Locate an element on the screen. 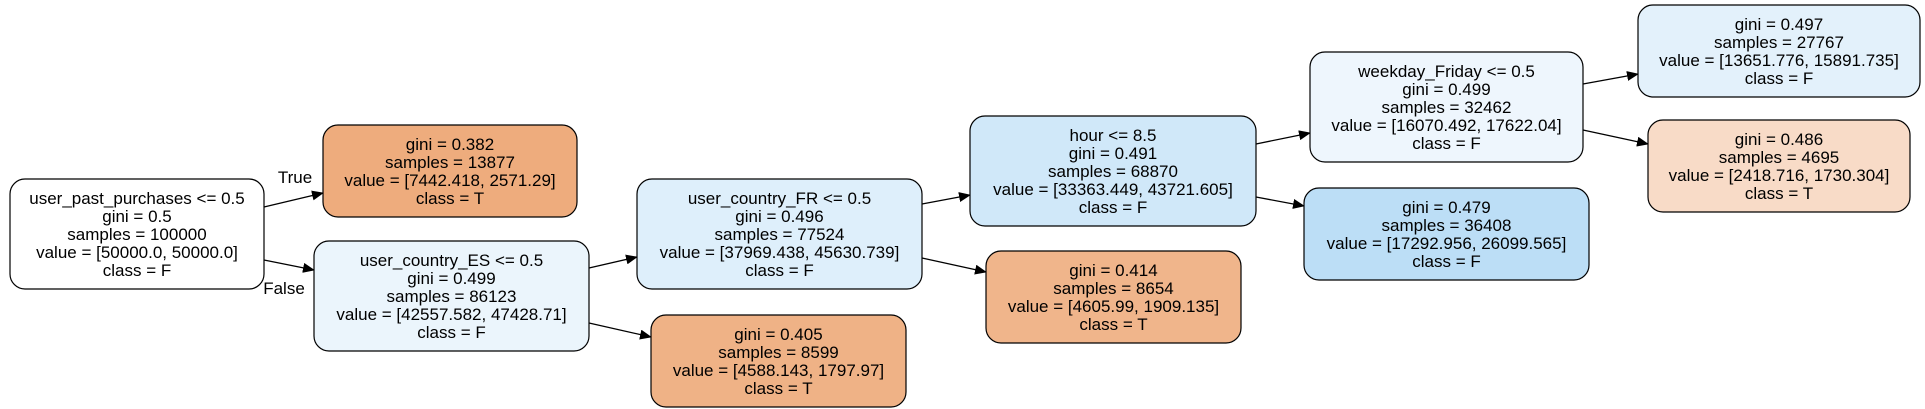  node-value: value = [33363.449, 43721.605] is located at coordinates (1113, 189).